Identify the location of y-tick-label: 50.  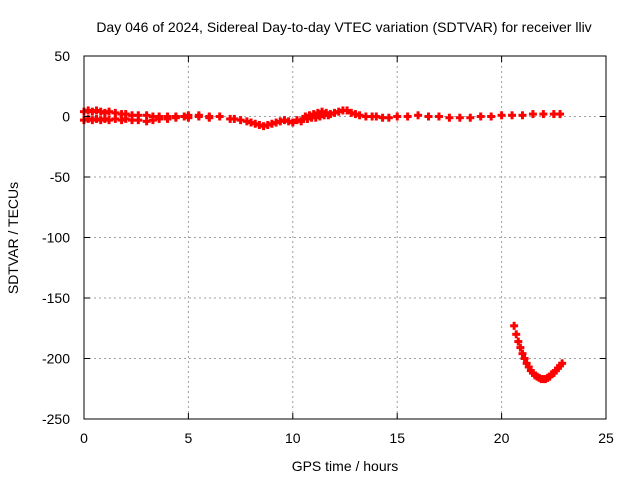
(62, 56).